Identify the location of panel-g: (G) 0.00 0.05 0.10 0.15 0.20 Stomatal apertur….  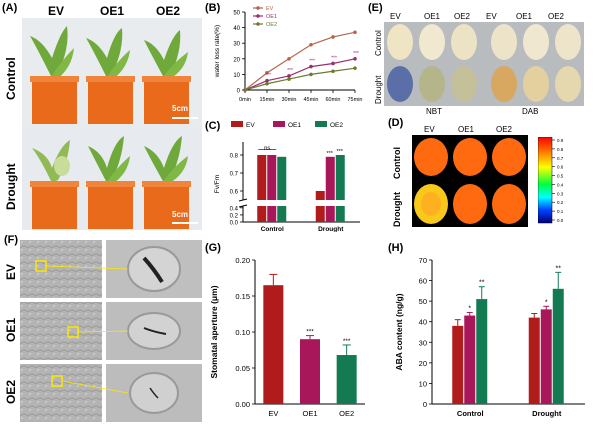
(289, 333).